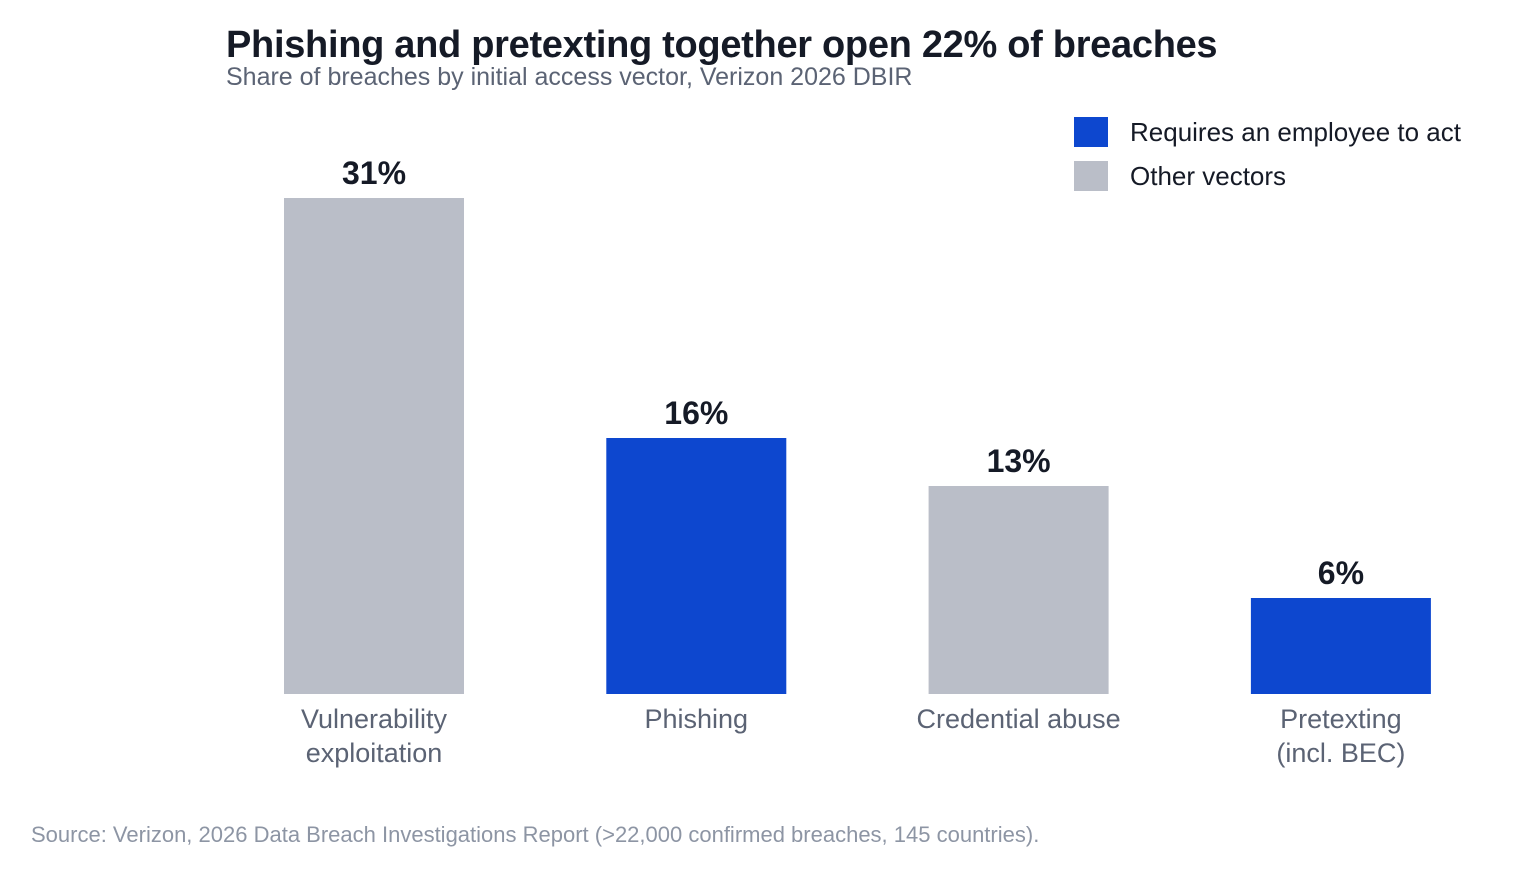  What do you see at coordinates (1019, 719) in the screenshot?
I see `category-label-2-0: Credential abuse` at bounding box center [1019, 719].